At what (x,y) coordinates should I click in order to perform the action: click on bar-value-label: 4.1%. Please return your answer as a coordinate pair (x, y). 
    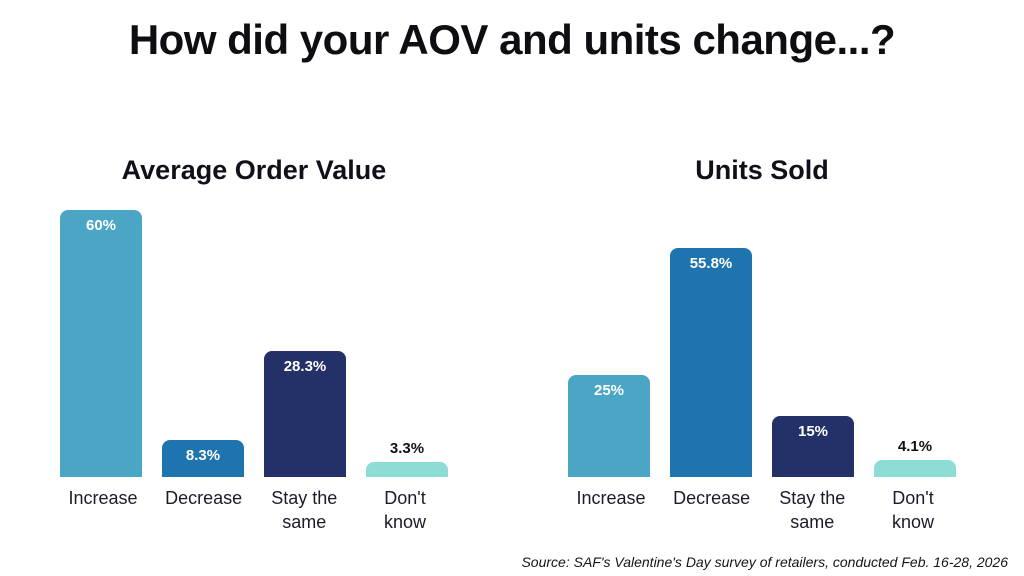
    Looking at the image, I should click on (915, 446).